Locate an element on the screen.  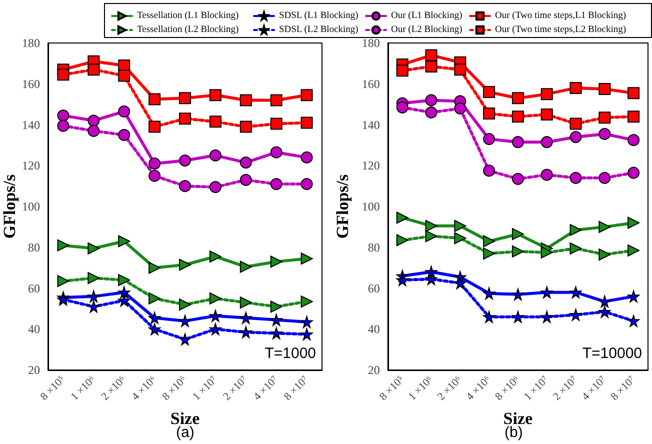
legend-label: Tessellation (L2 Blocking) is located at coordinates (188, 30).